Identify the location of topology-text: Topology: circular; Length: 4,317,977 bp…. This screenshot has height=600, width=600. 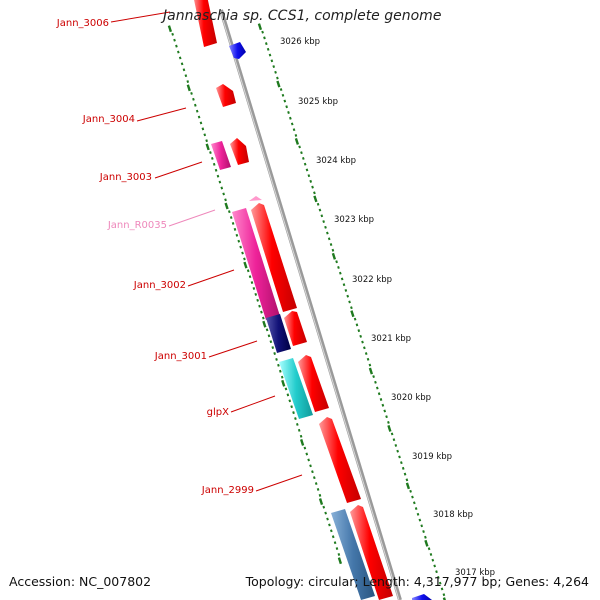
(417, 581).